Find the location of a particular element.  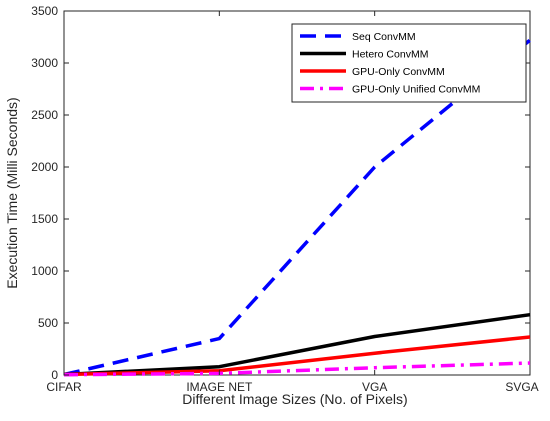

y-tick-label: 2500 is located at coordinates (44, 115).